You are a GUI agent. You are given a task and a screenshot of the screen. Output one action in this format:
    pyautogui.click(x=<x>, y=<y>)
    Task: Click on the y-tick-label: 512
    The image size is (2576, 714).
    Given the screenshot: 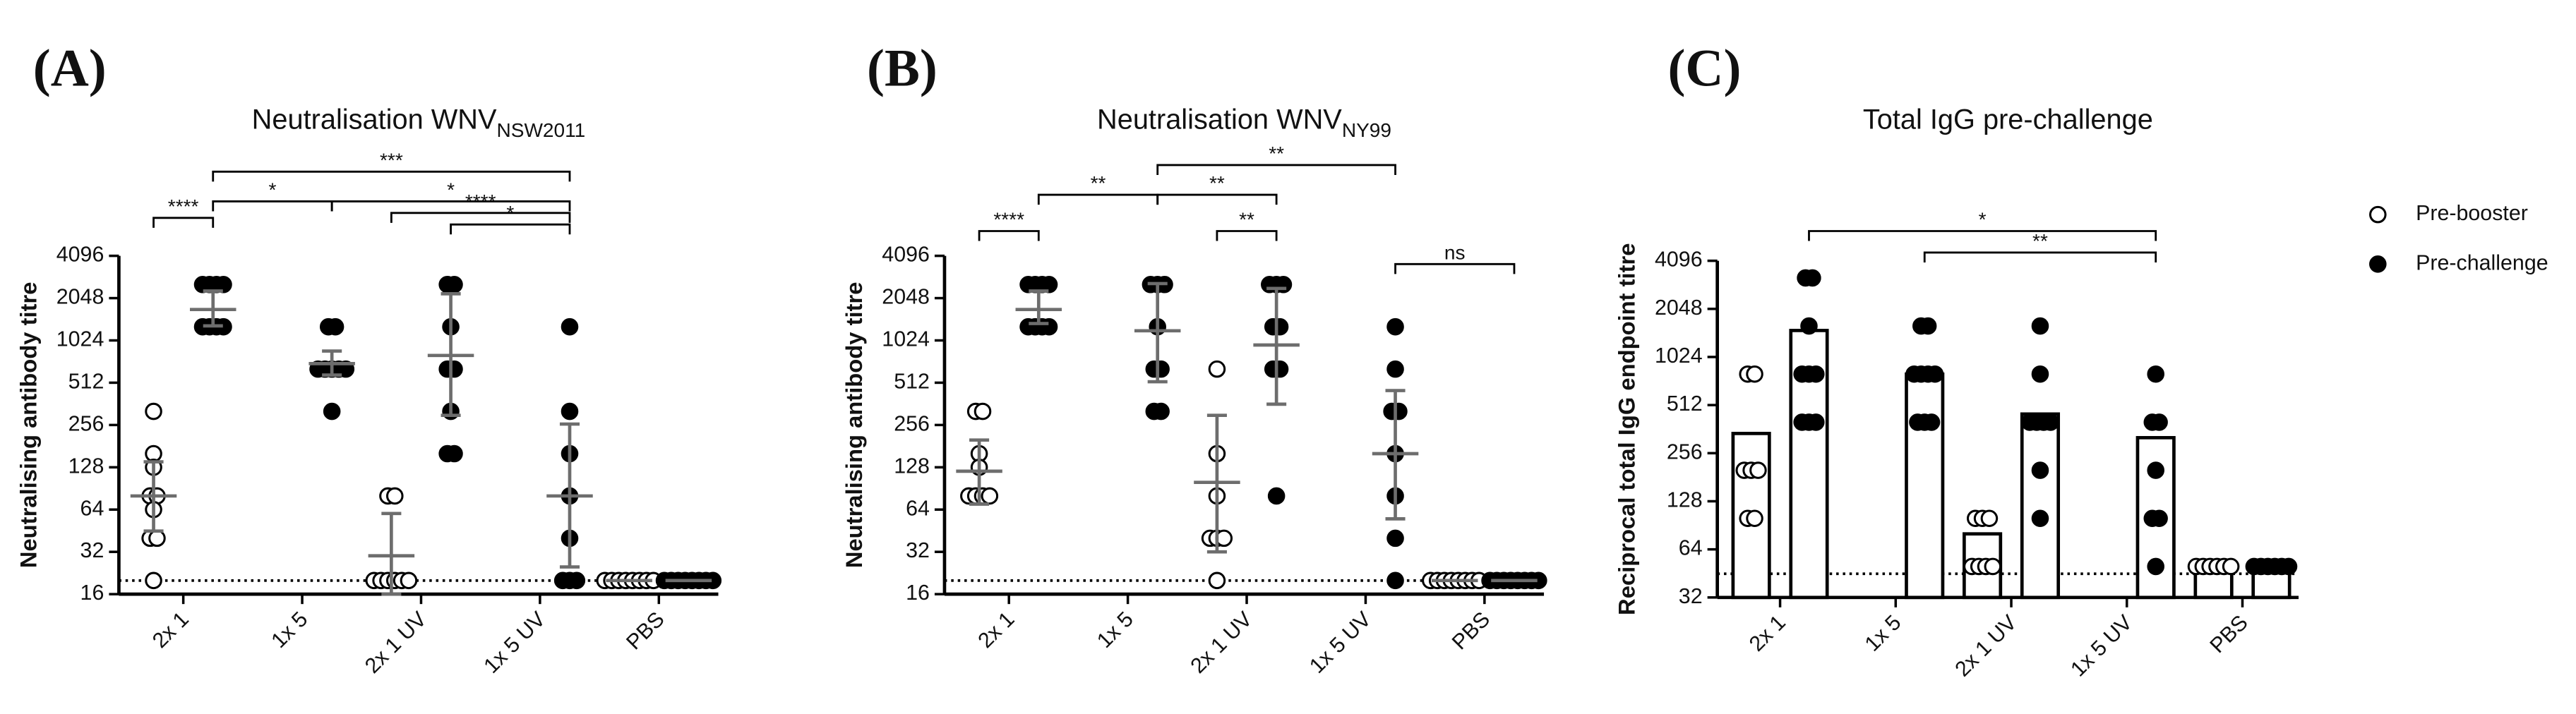 What is the action you would take?
    pyautogui.click(x=1685, y=404)
    